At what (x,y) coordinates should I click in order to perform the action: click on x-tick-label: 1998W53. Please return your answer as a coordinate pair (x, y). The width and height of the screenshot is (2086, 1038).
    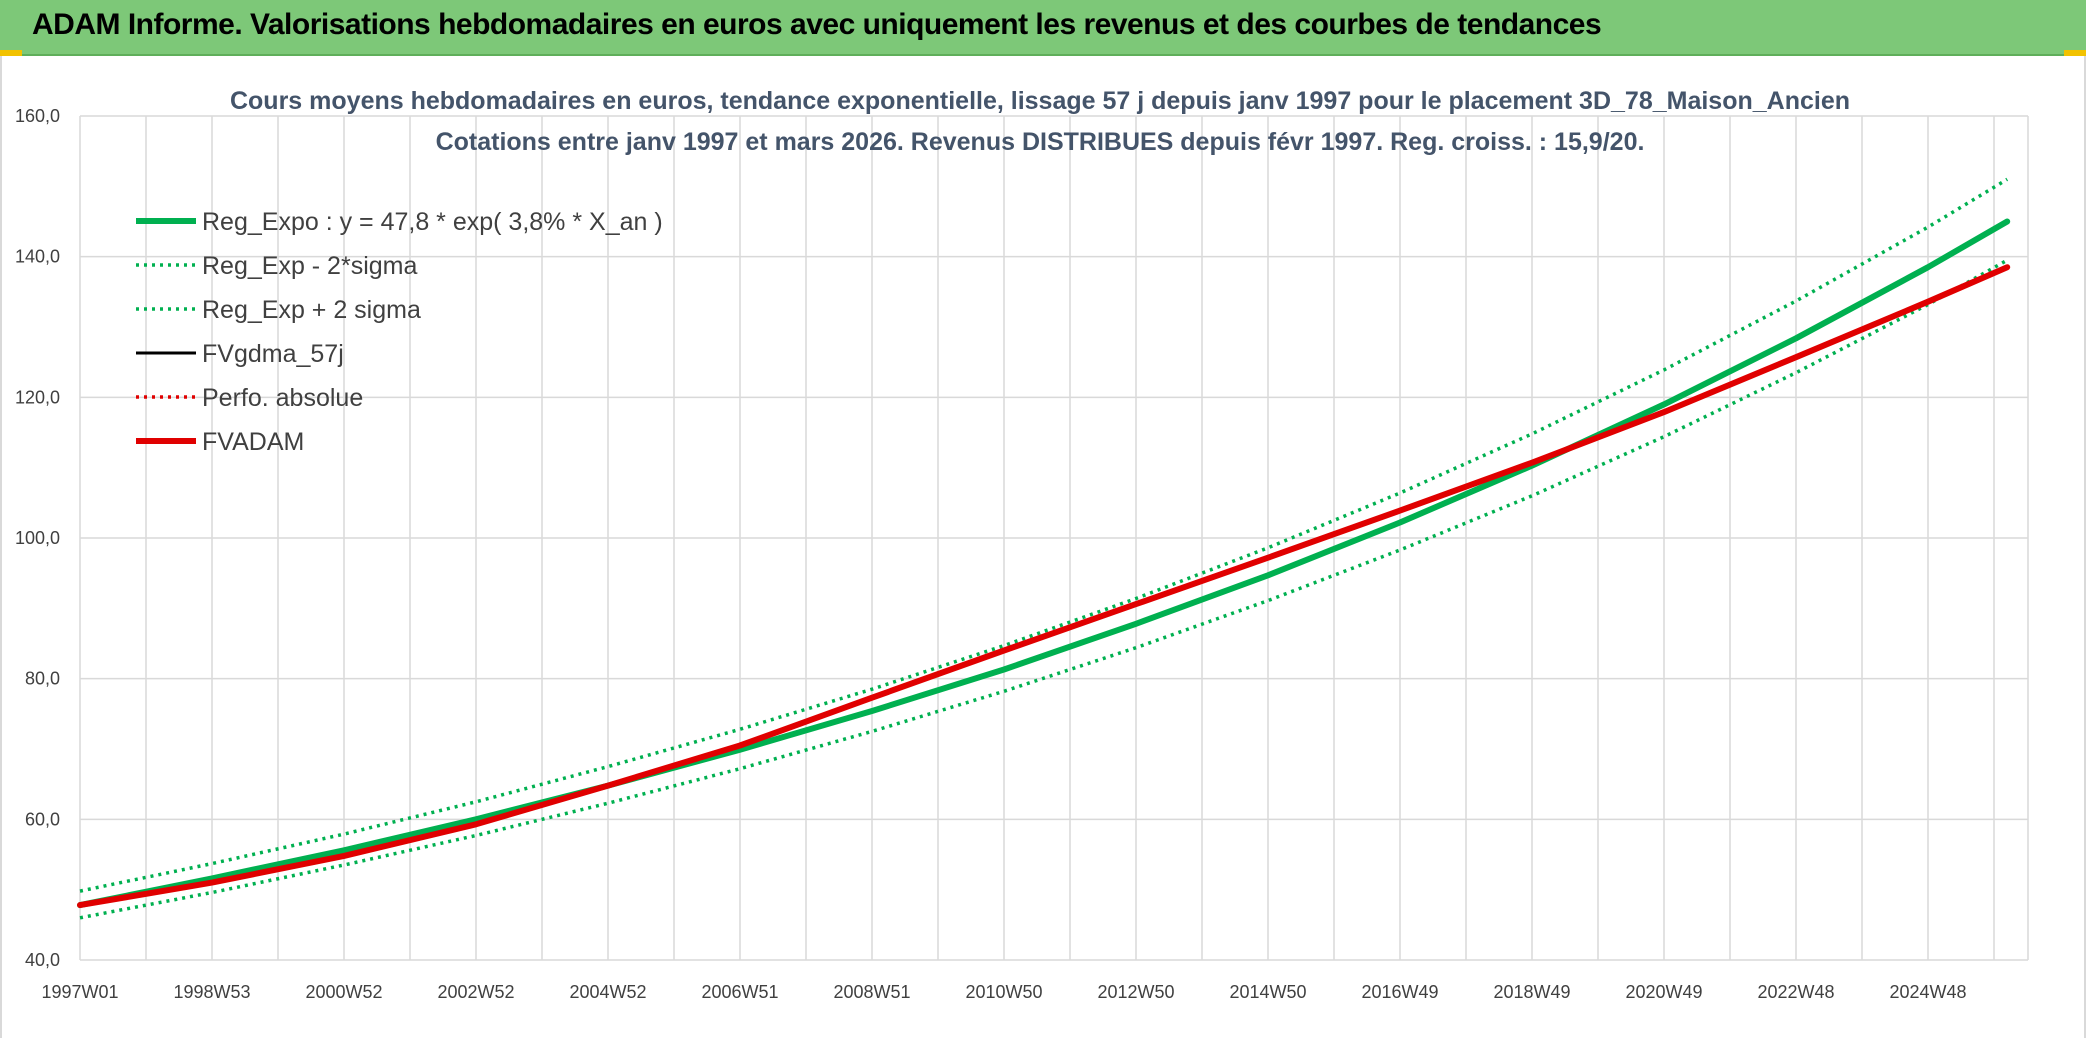
    Looking at the image, I should click on (211, 992).